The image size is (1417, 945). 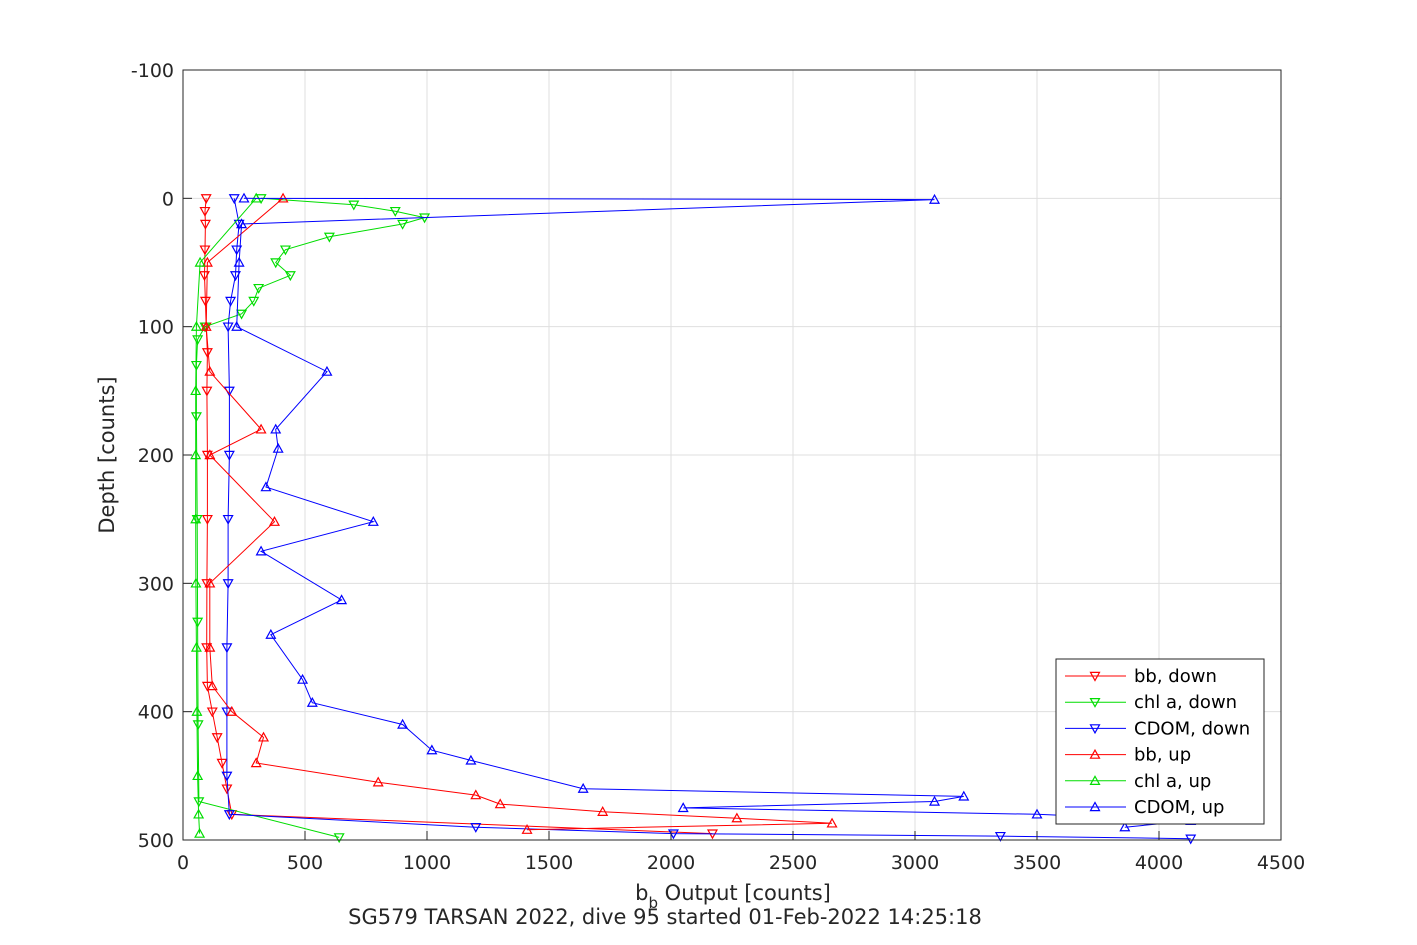 I want to click on legend-entry: CDOM, up, so click(x=1144, y=807).